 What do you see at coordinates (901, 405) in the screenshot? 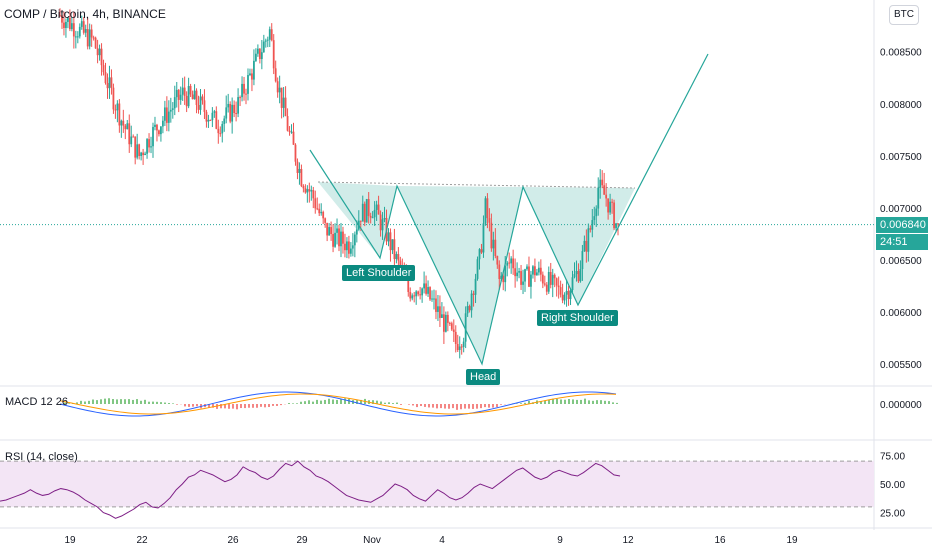
I see `macd-tick-label: 0.000000` at bounding box center [901, 405].